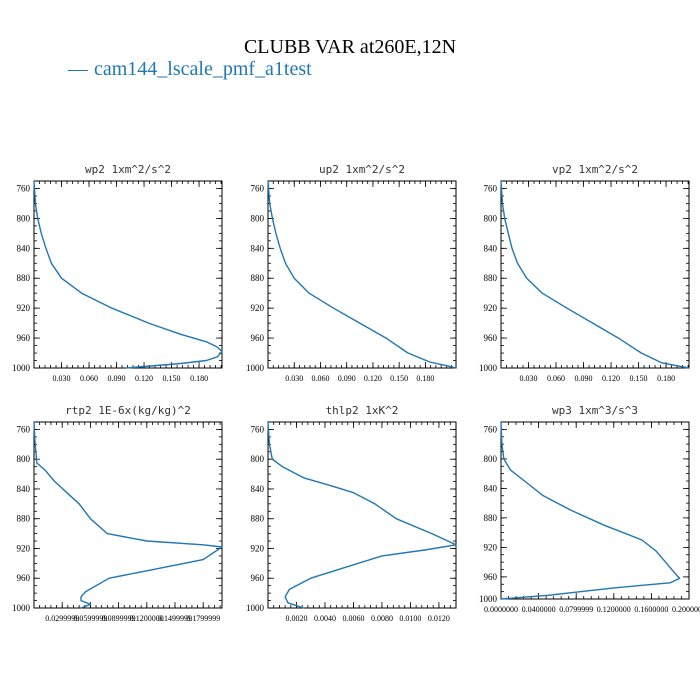 The height and width of the screenshot is (700, 700). I want to click on panel-5-series-line, so click(362, 515).